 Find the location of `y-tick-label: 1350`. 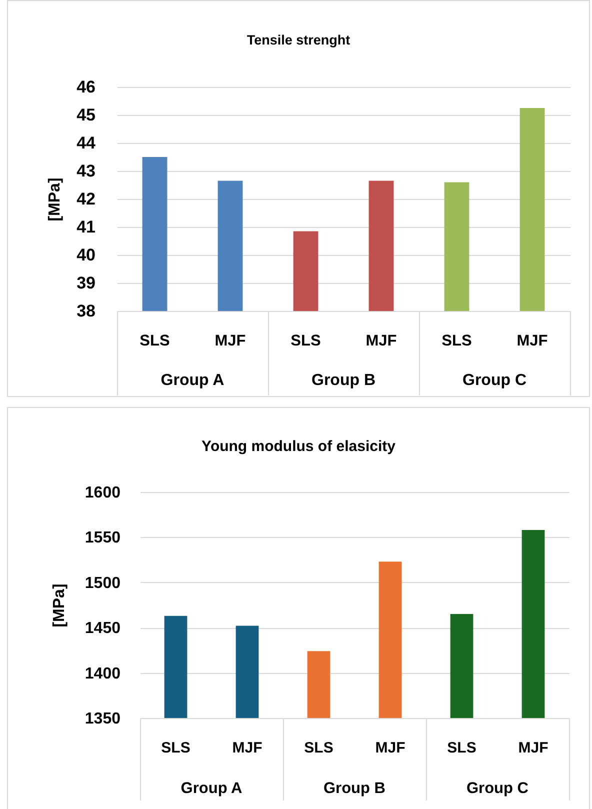

y-tick-label: 1350 is located at coordinates (102, 719).